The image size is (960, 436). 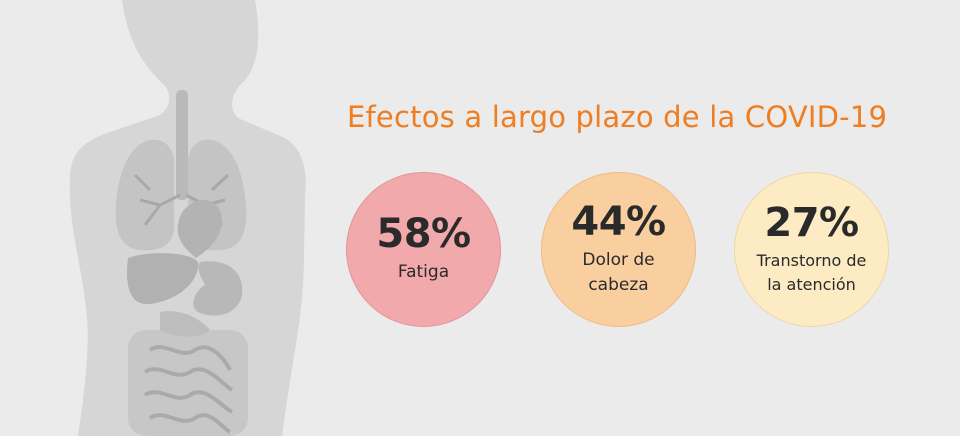 I want to click on small-intestine, so click(x=188, y=389).